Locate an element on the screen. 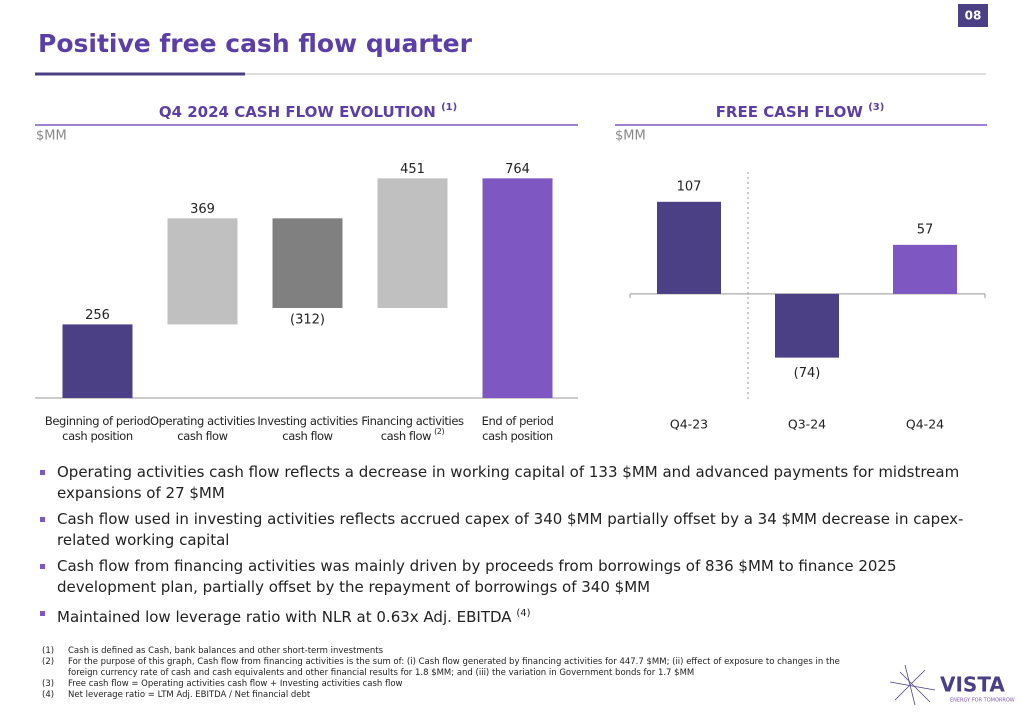  logo-star is located at coordinates (912, 685).